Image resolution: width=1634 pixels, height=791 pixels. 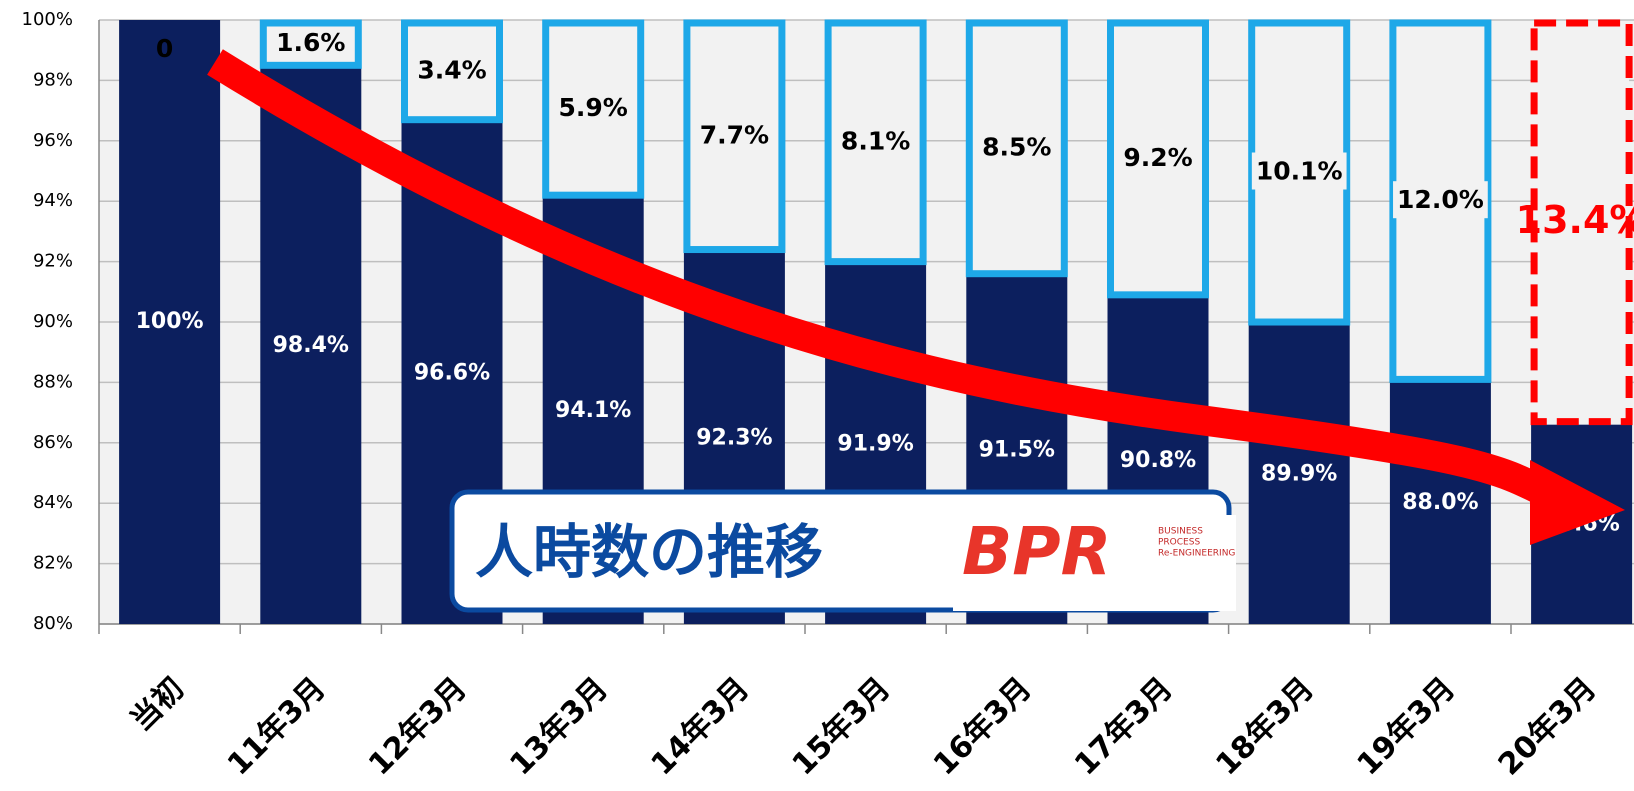 What do you see at coordinates (53, 321) in the screenshot?
I see `y-tick-label: 90%` at bounding box center [53, 321].